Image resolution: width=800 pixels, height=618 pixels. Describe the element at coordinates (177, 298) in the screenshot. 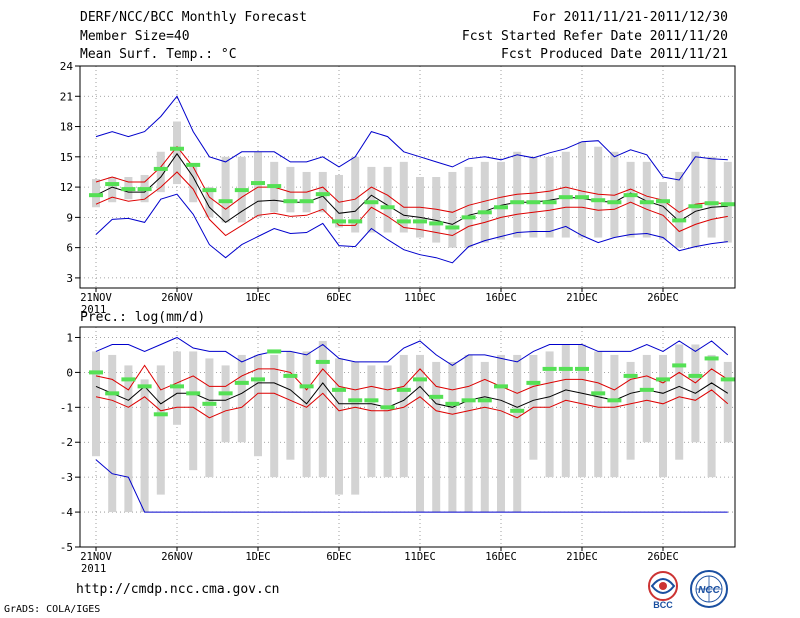

I see `temp-xtick-label: 26NOV` at that location.